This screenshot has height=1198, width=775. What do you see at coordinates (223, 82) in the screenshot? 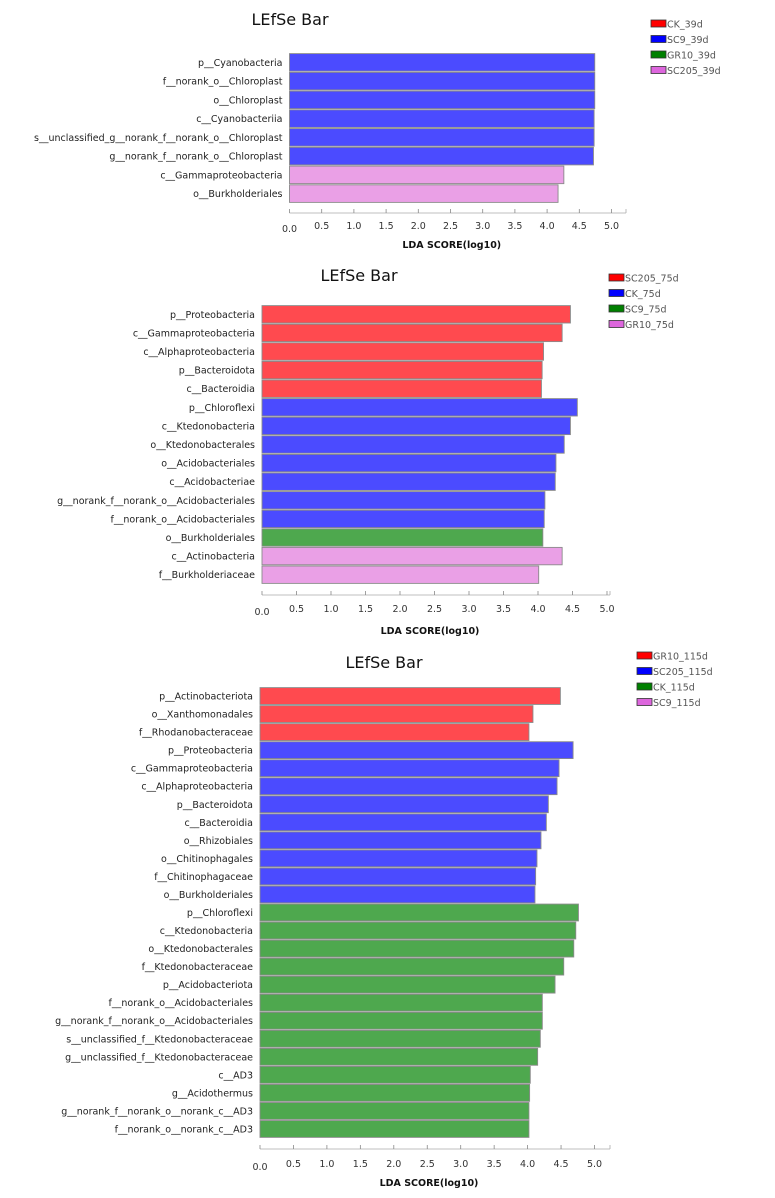
I see `bar-label: f__norank_o__Chloroplast` at bounding box center [223, 82].